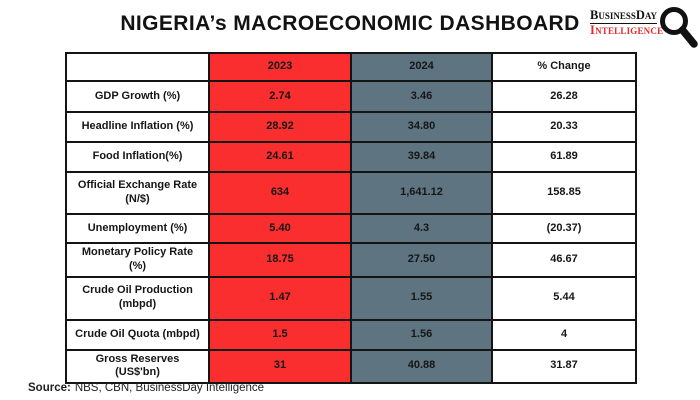 The image size is (700, 400). Describe the element at coordinates (137, 260) in the screenshot. I see `row-label: Monetary Policy Rate (%)` at that location.